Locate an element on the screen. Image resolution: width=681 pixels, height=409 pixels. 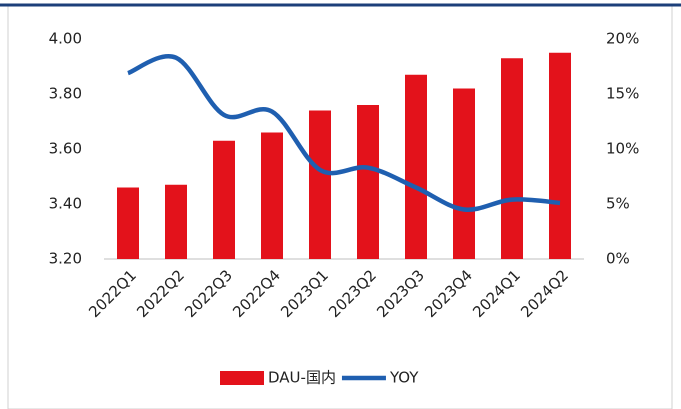
y-tick-label: 3.80 is located at coordinates (65, 94).